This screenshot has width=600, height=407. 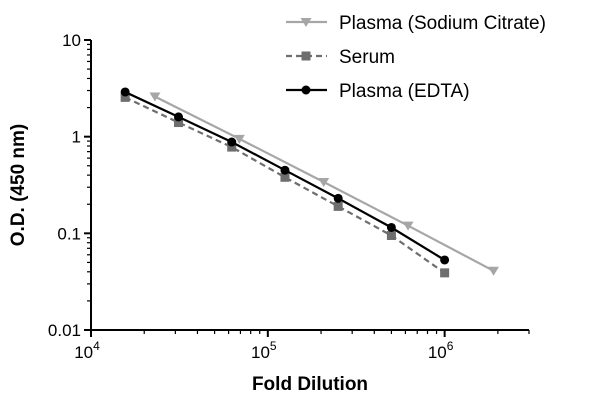 What do you see at coordinates (64, 330) in the screenshot?
I see `y-tick-label: 0.01` at bounding box center [64, 330].